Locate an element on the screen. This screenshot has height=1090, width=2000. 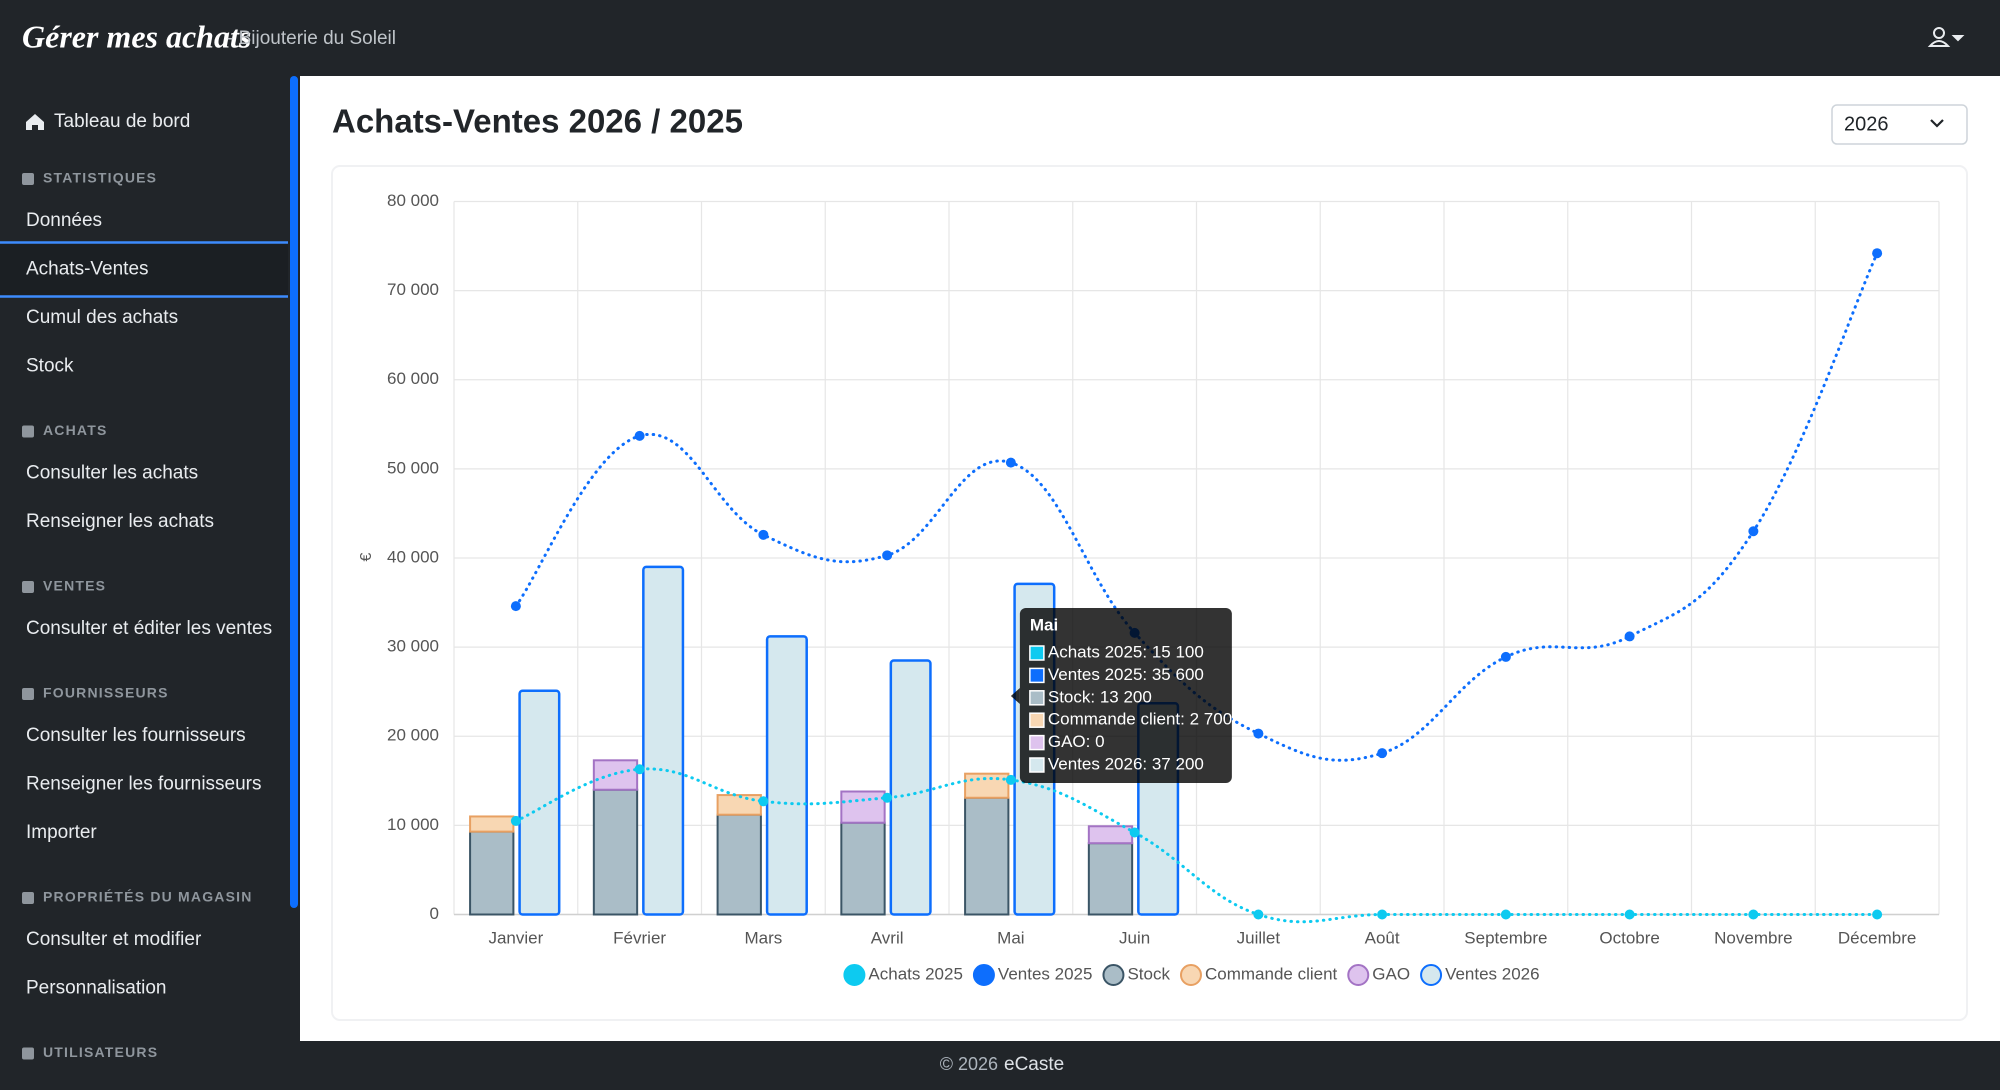
nav-item: Données is located at coordinates (64, 220).